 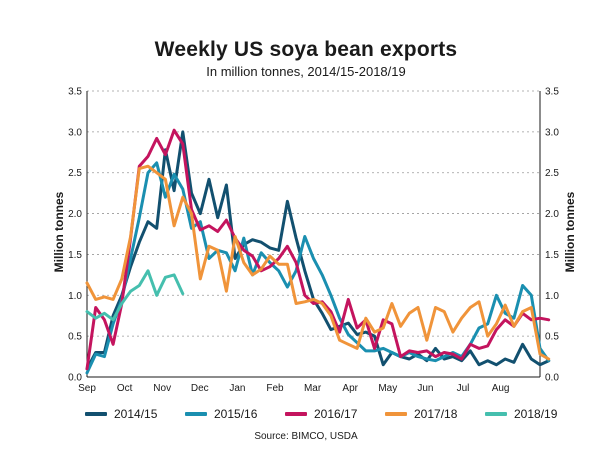 What do you see at coordinates (425, 388) in the screenshot?
I see `x-tick-label: Jun` at bounding box center [425, 388].